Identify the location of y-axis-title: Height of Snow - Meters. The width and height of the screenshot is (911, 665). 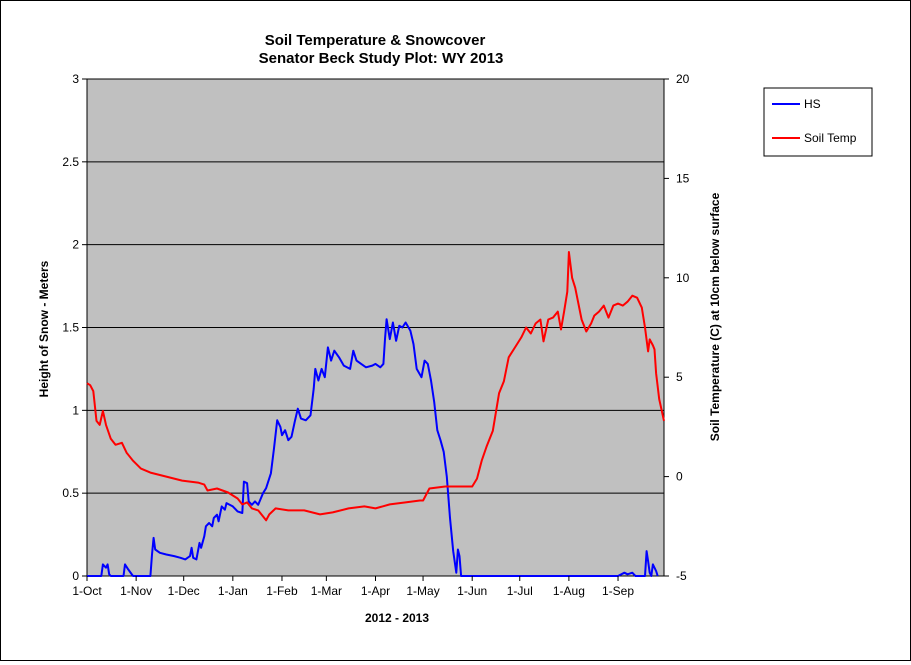
(44, 328).